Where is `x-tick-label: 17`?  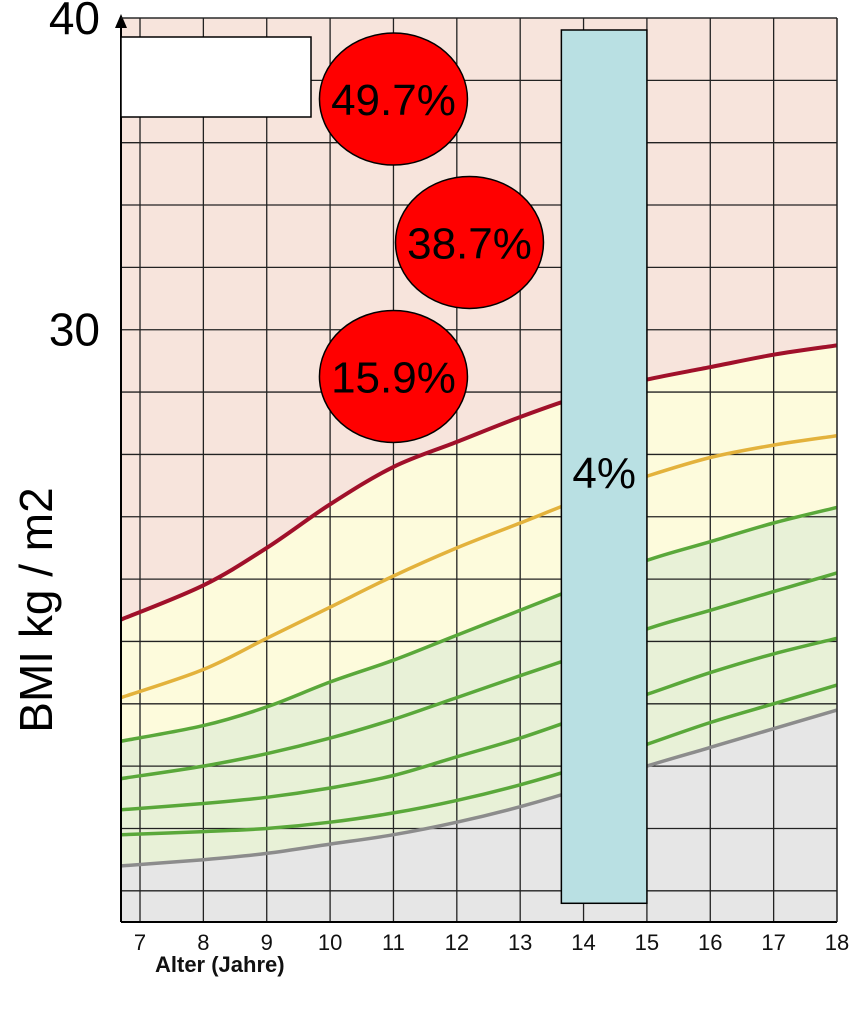
x-tick-label: 17 is located at coordinates (773, 942).